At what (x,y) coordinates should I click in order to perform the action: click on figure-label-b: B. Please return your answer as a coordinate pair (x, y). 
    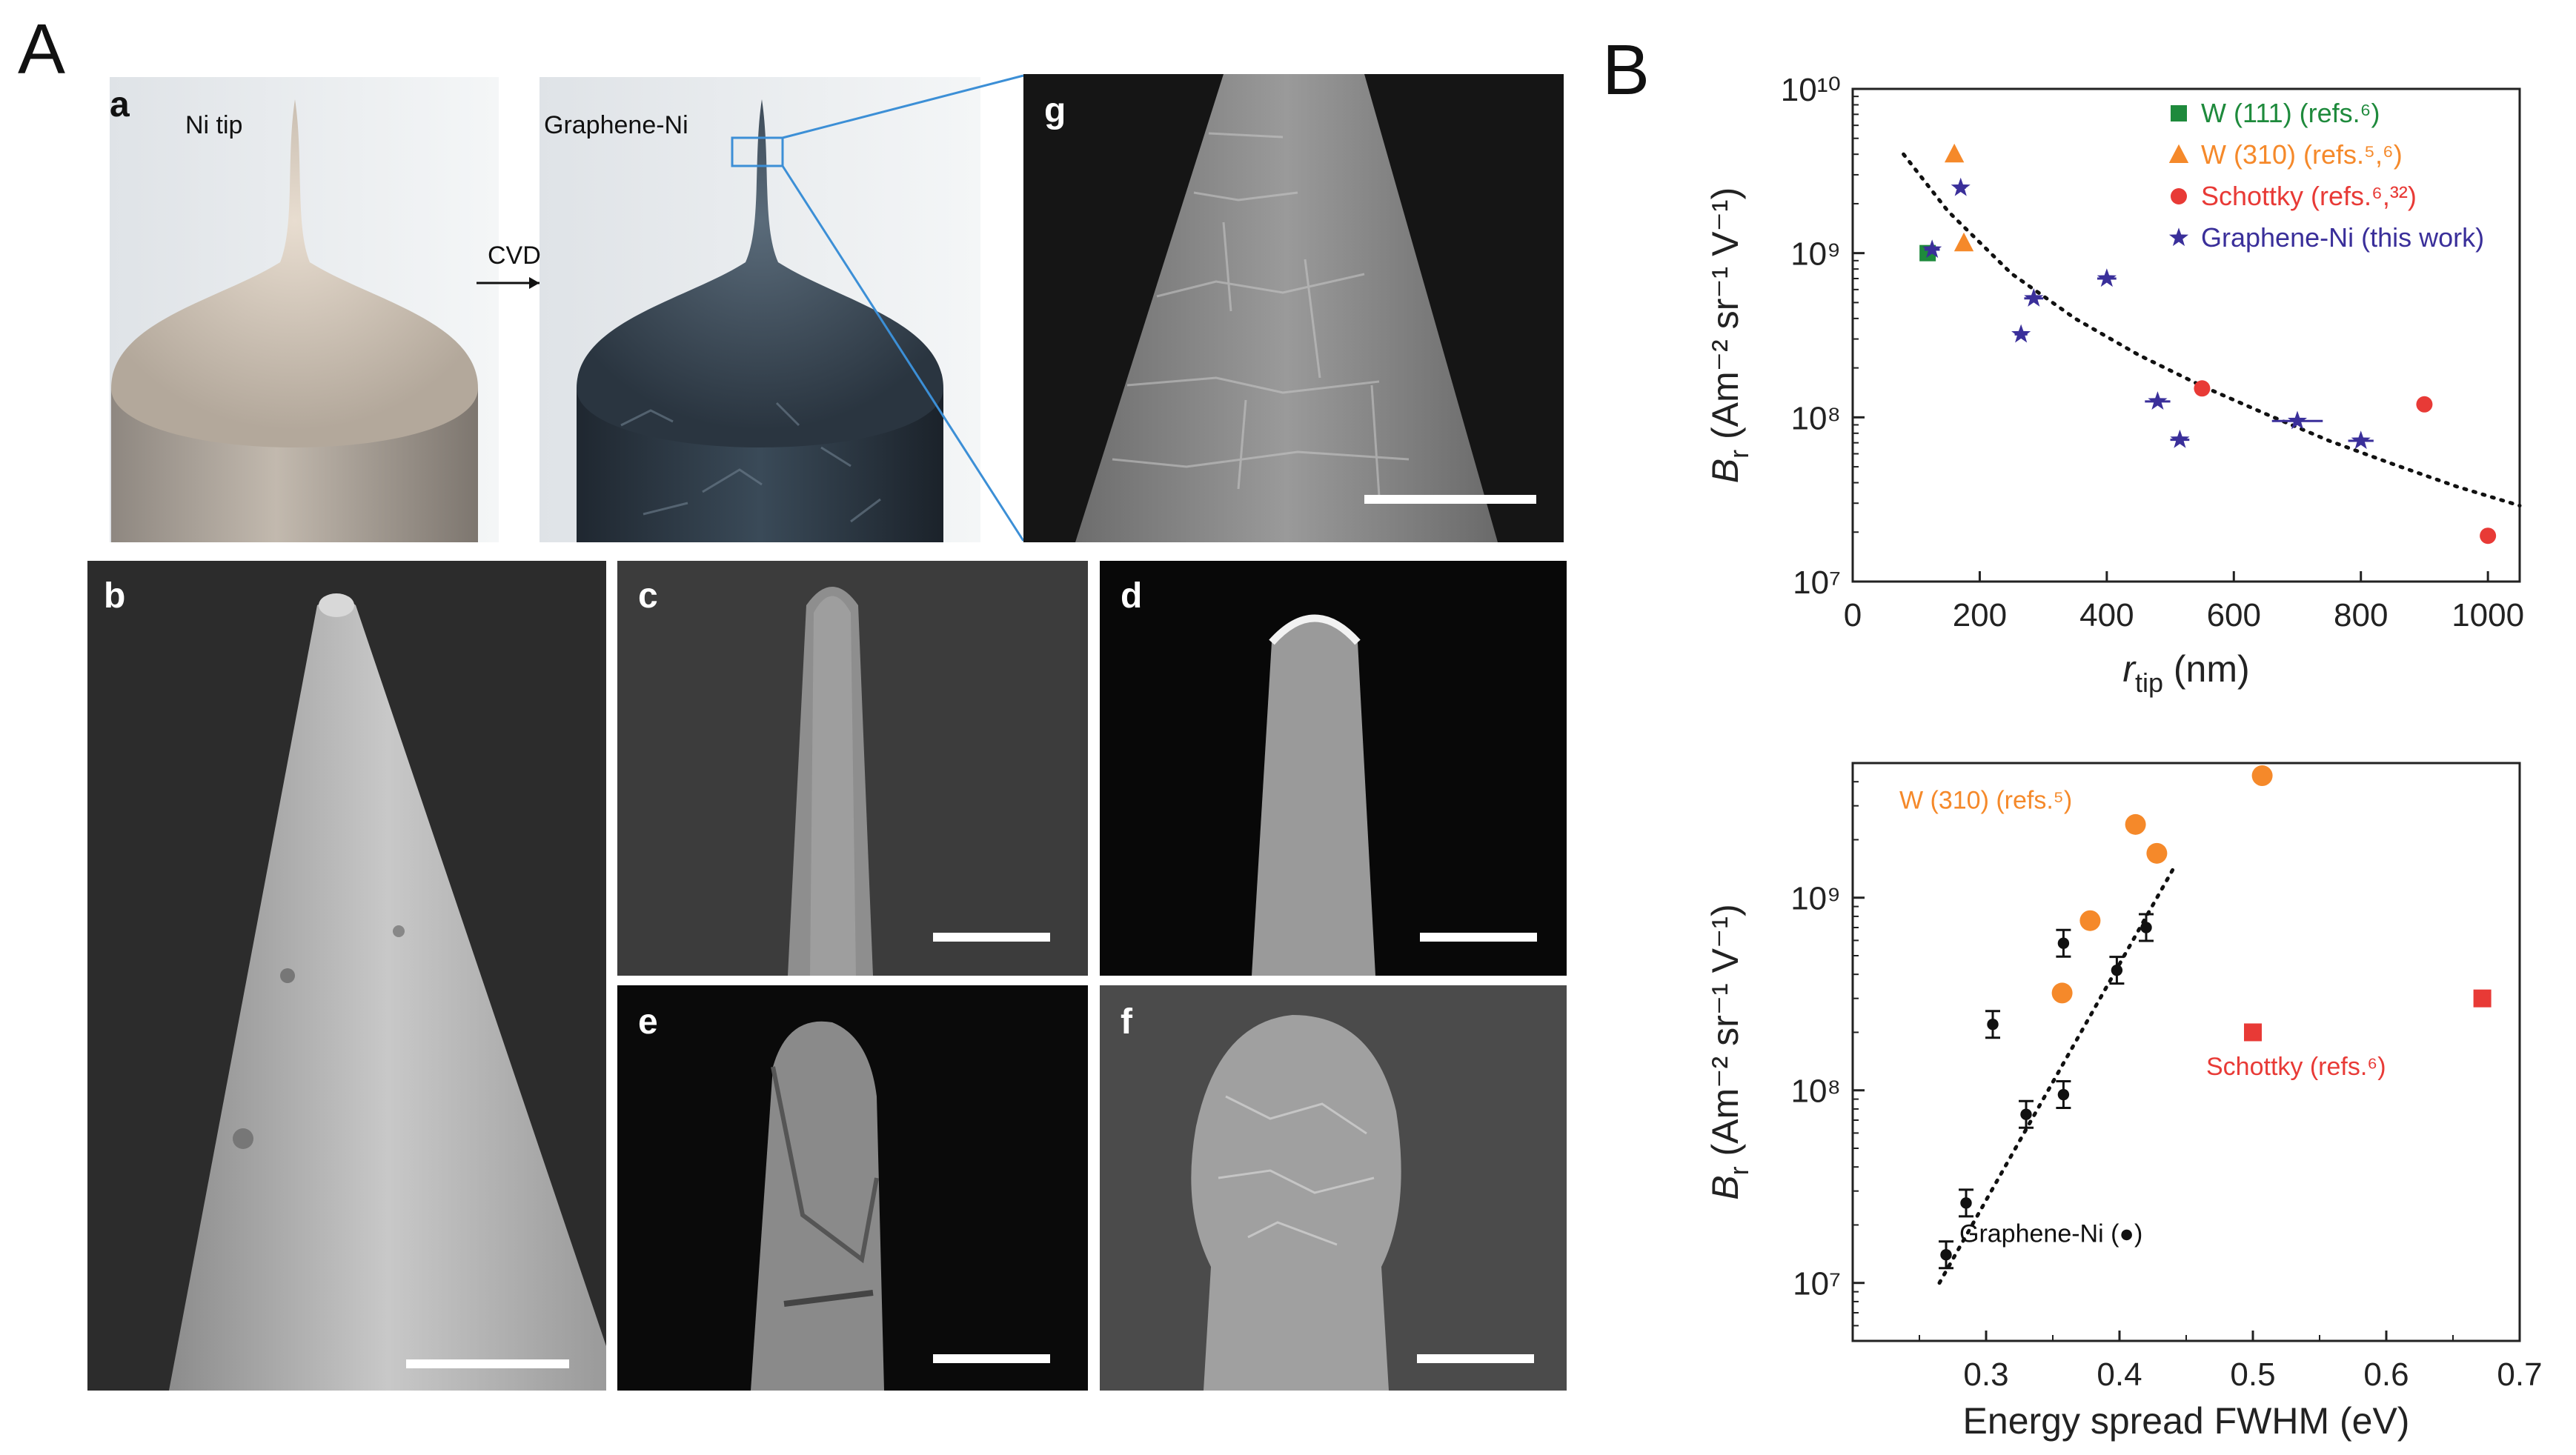
    Looking at the image, I should click on (1626, 70).